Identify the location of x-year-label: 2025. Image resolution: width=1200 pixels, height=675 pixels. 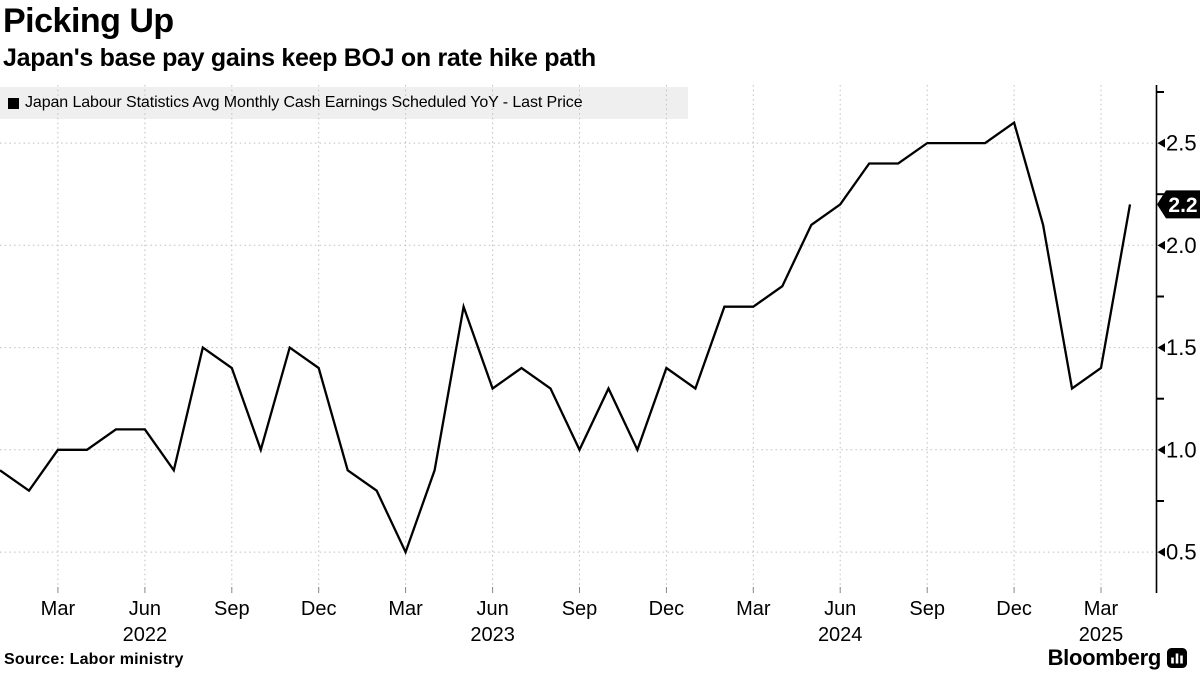
(1101, 635).